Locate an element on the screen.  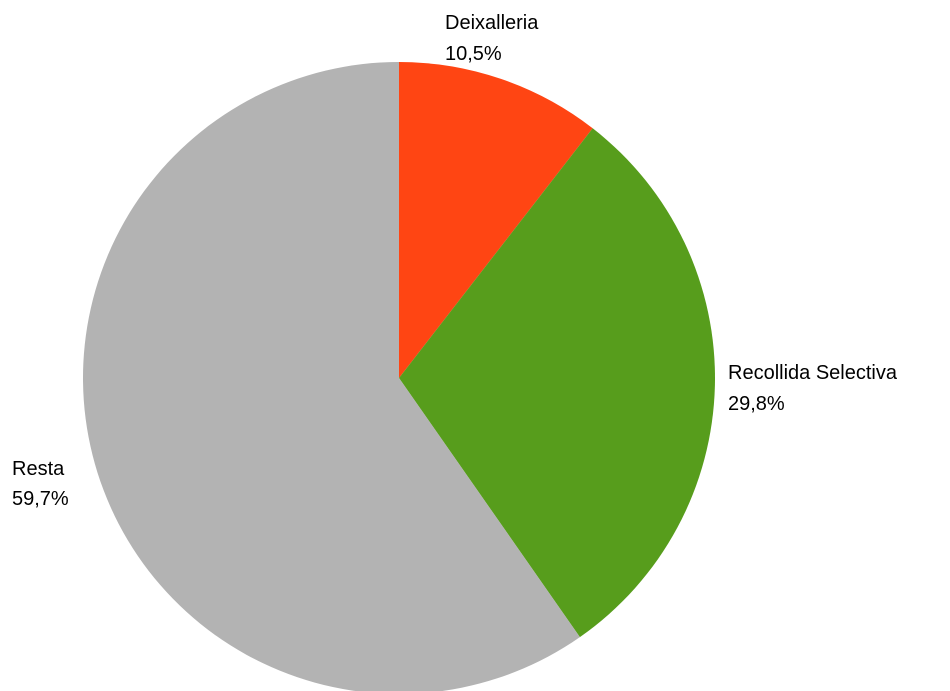
pie-slice-deixalleria is located at coordinates (496, 220).